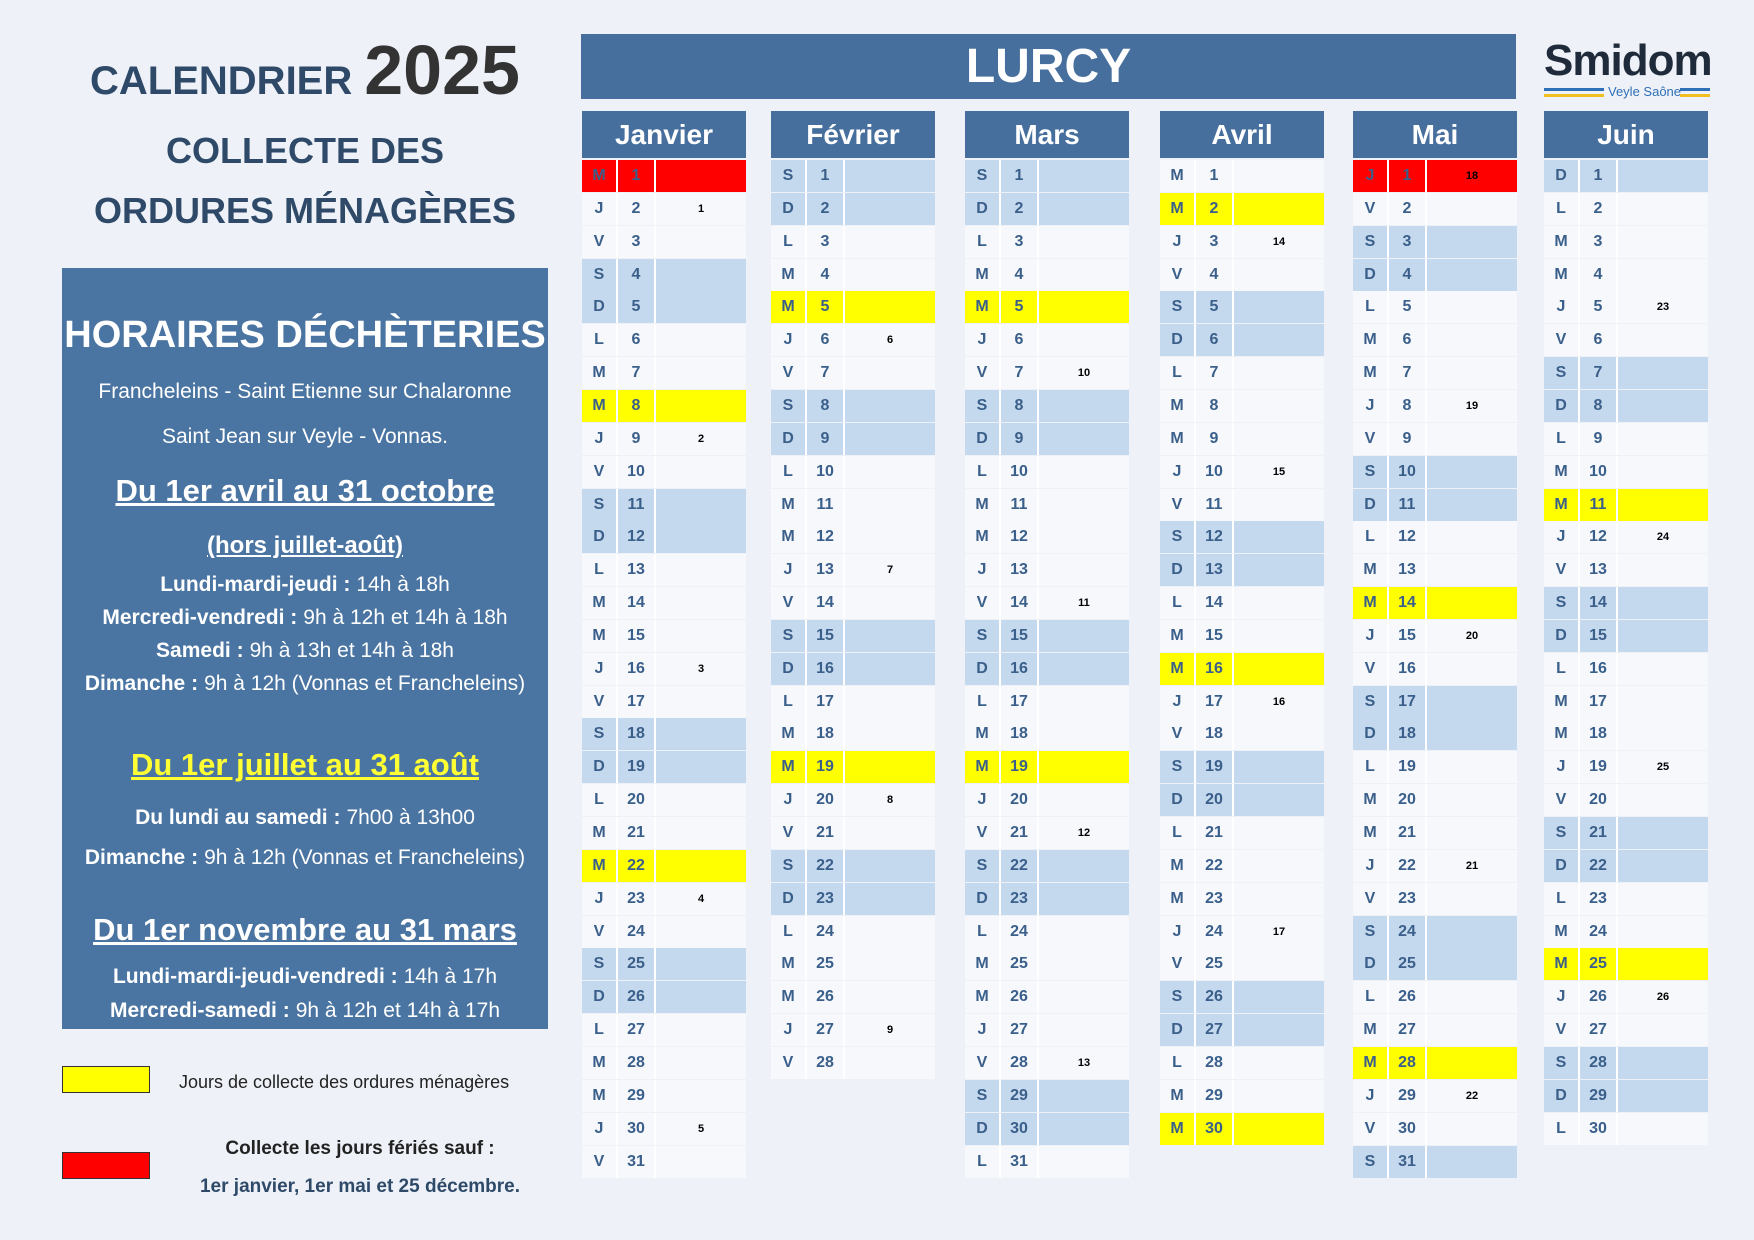 The width and height of the screenshot is (1754, 1240). What do you see at coordinates (1242, 1062) in the screenshot?
I see `day-row: L 28` at bounding box center [1242, 1062].